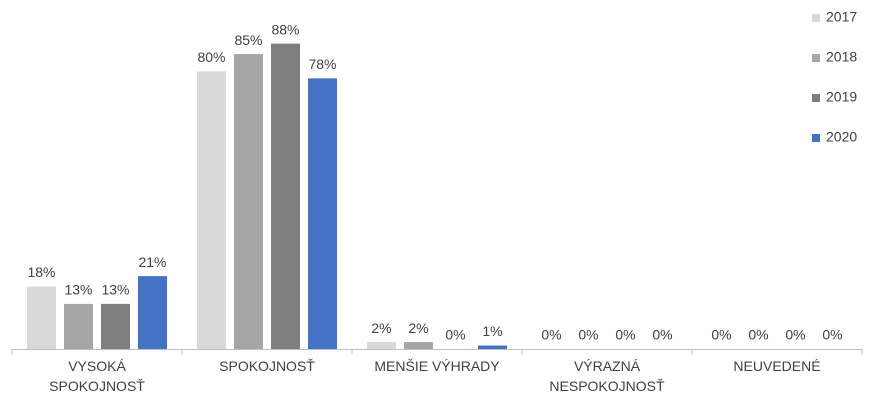  Describe the element at coordinates (285, 29) in the screenshot. I see `data-label: 88%` at that location.